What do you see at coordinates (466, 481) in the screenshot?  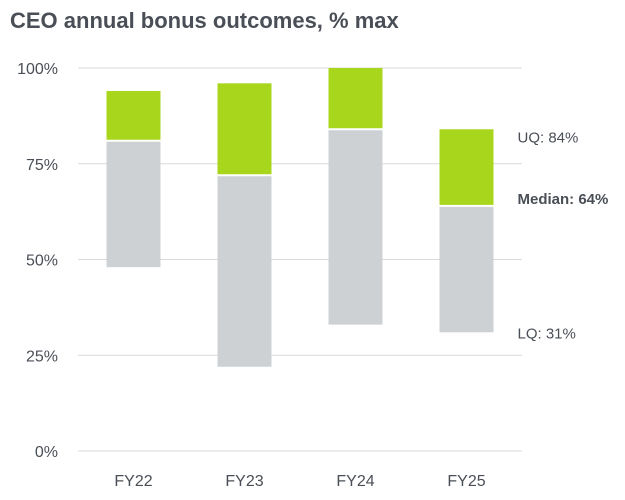 I see `x-tick-label: FY25` at bounding box center [466, 481].